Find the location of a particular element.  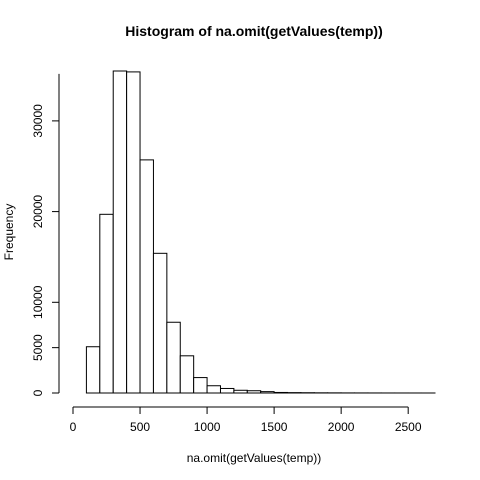

x-tick-label: 500 is located at coordinates (140, 427).